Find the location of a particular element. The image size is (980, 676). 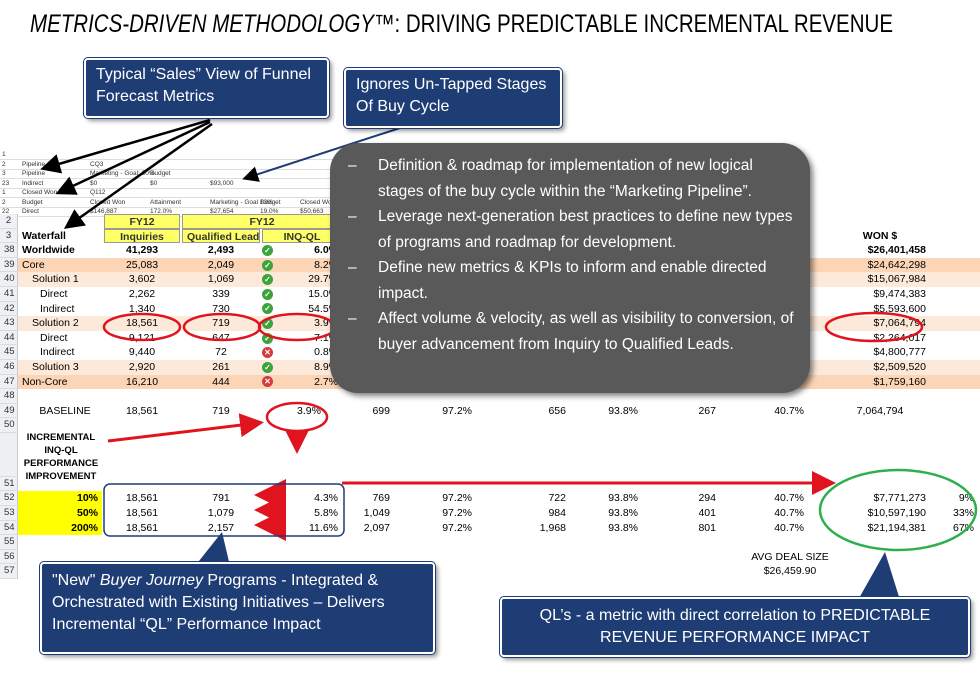

avg-deal-value: $26,459.90 is located at coordinates (790, 571).